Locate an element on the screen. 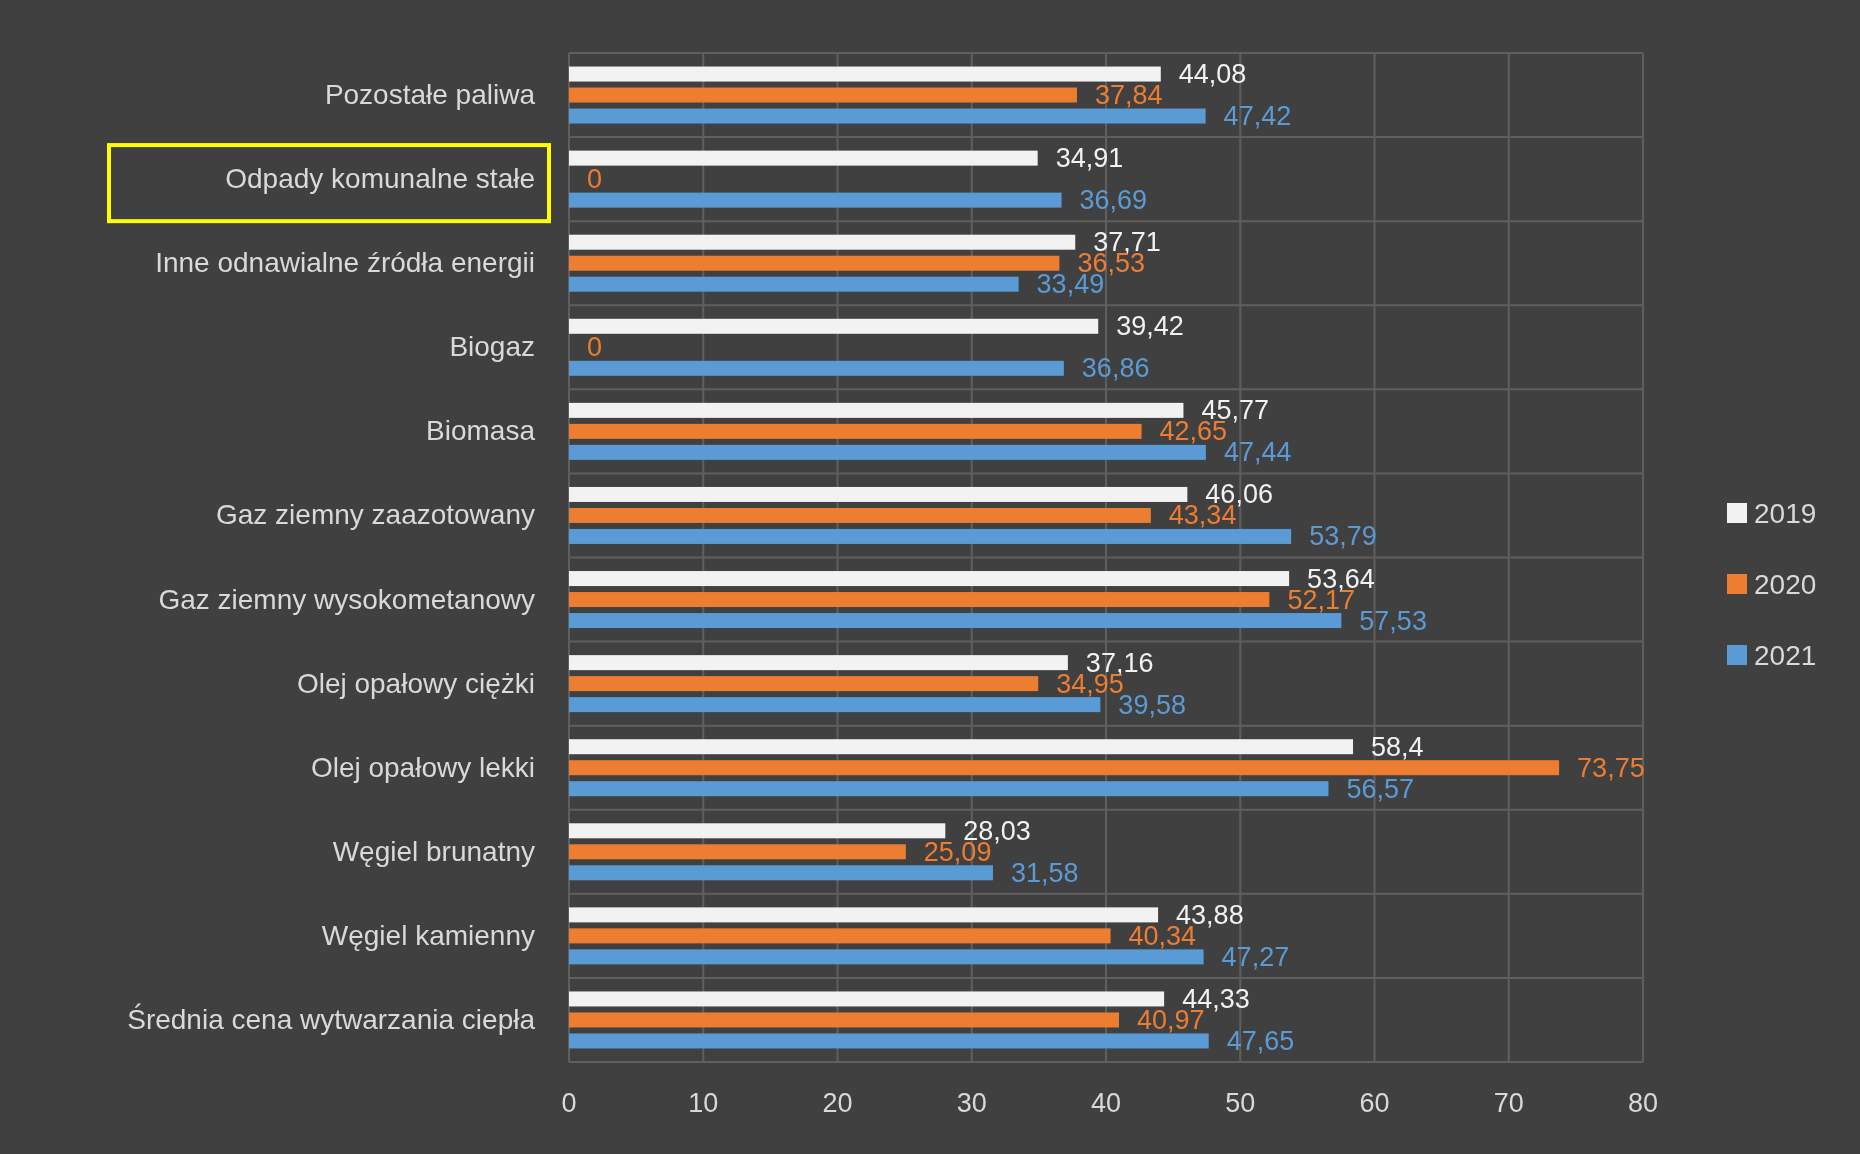 This screenshot has width=1860, height=1154. data-label: 58,4 is located at coordinates (1397, 746).